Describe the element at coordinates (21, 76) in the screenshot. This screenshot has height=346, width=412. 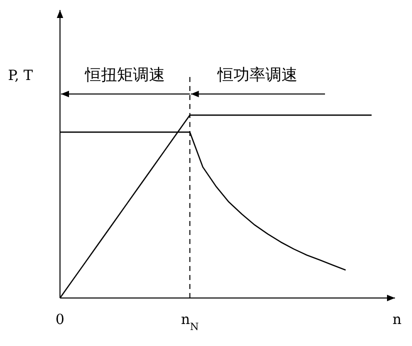
I see `y-axis-title: P, T` at that location.